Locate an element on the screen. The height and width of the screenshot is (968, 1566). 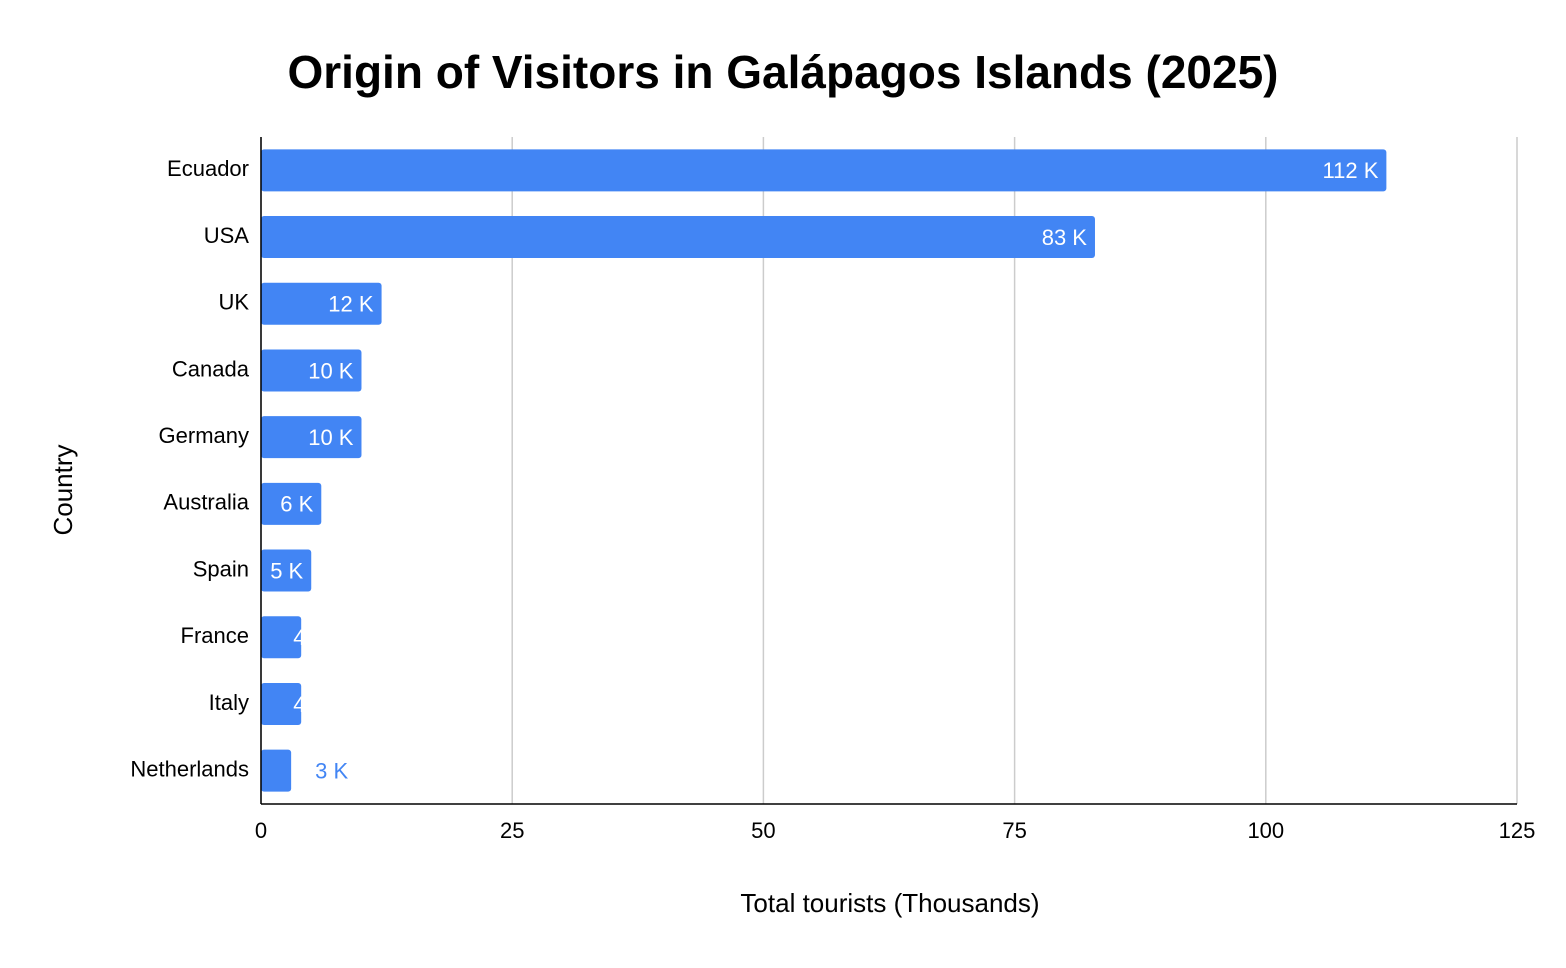
x-tick-label: 25 is located at coordinates (512, 830).